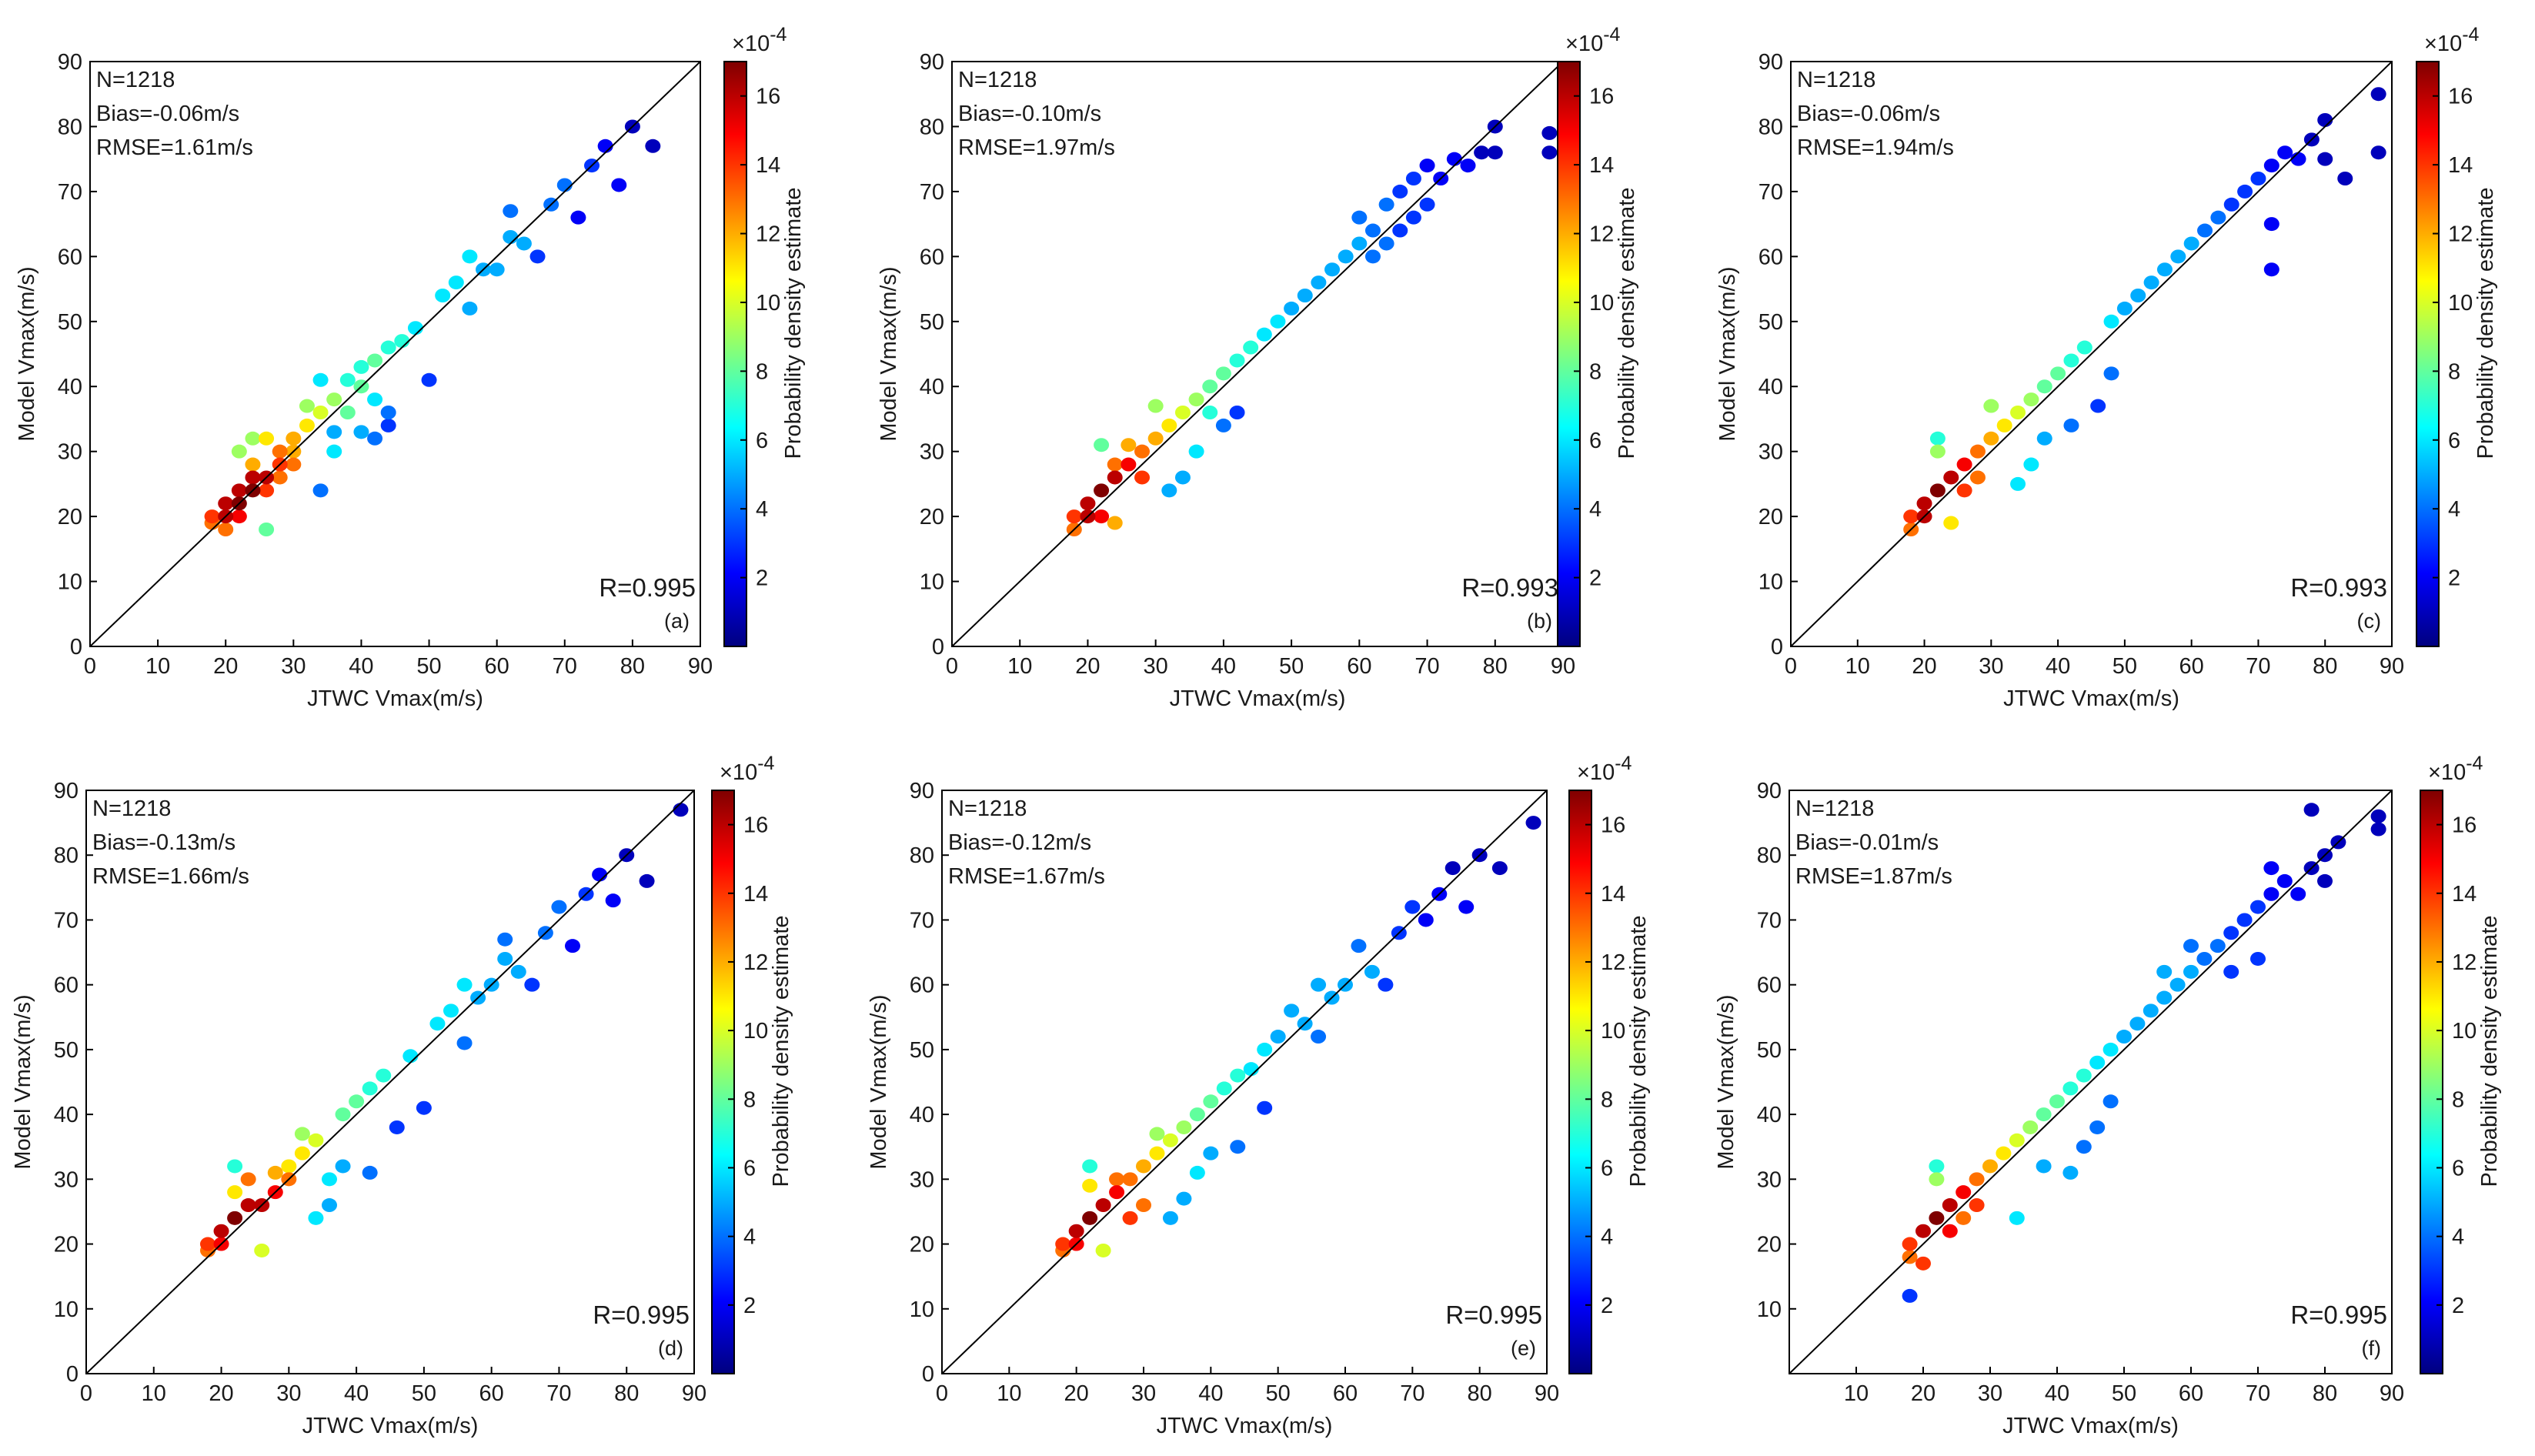  What do you see at coordinates (1602, 97) in the screenshot?
I see `colorbar-tick-label: 16` at bounding box center [1602, 97].